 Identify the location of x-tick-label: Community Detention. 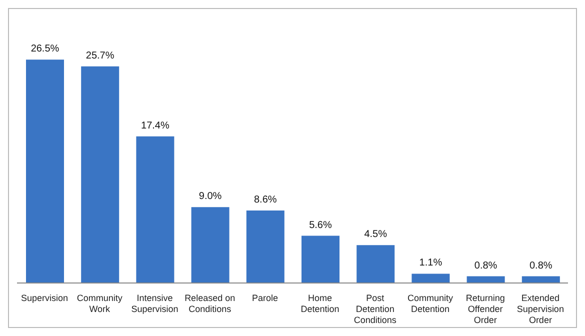
(430, 303).